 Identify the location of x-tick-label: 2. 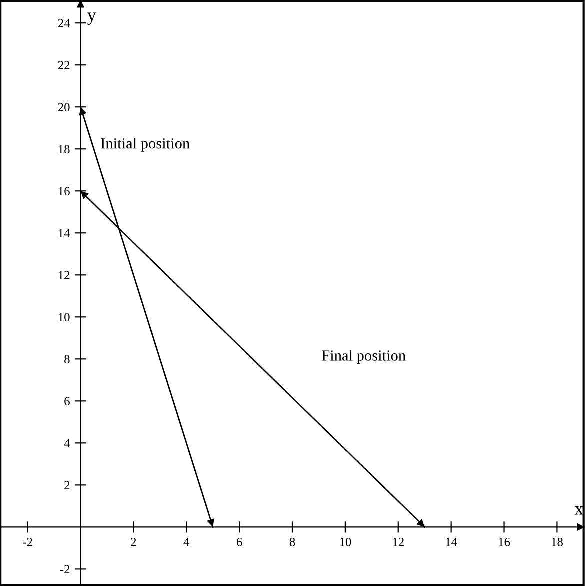
(133, 542).